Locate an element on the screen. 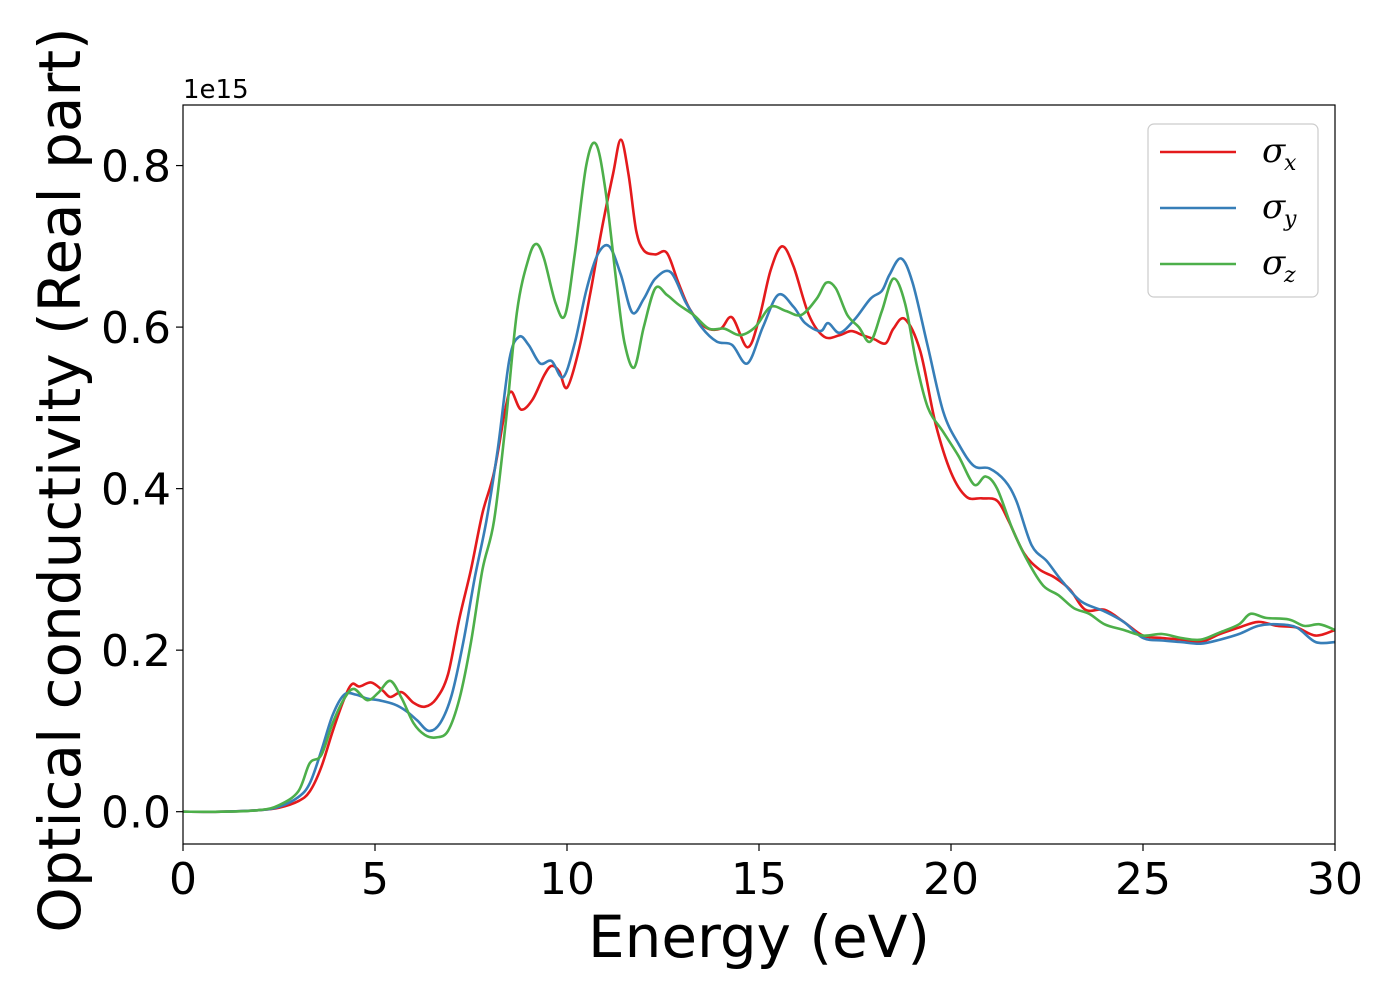  legend-subscript-x: x is located at coordinates (1290, 163).